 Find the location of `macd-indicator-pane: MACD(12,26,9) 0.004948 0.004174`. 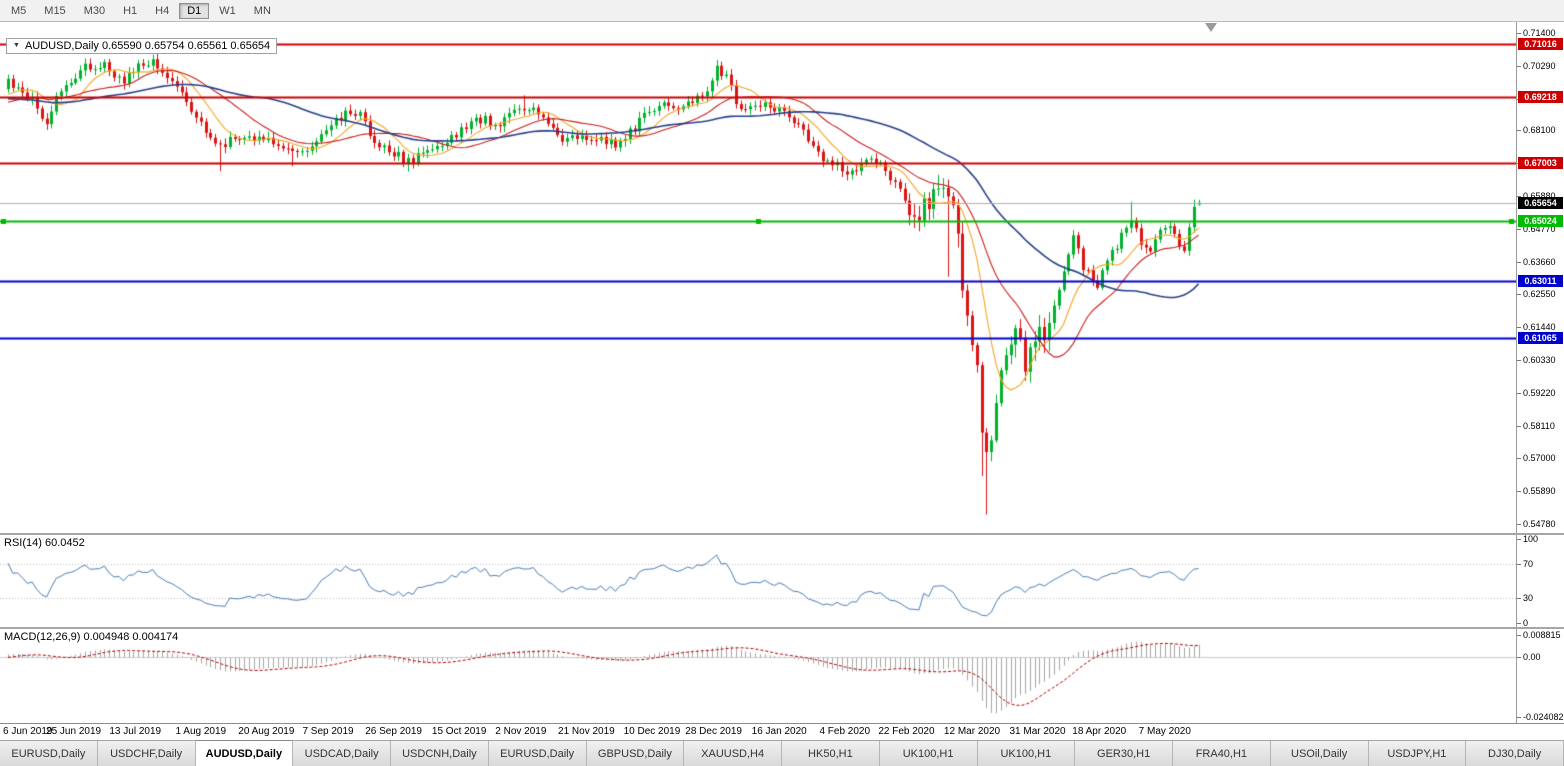

macd-indicator-pane: MACD(12,26,9) 0.004948 0.004174 is located at coordinates (758, 676).